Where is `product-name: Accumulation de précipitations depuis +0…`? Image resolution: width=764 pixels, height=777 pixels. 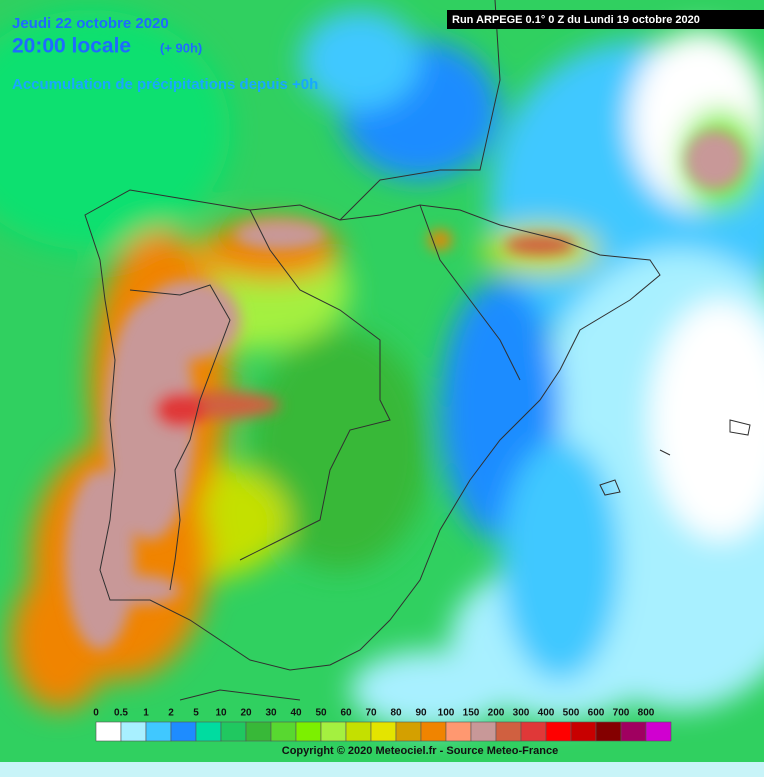 product-name: Accumulation de précipitations depuis +0… is located at coordinates (165, 84).